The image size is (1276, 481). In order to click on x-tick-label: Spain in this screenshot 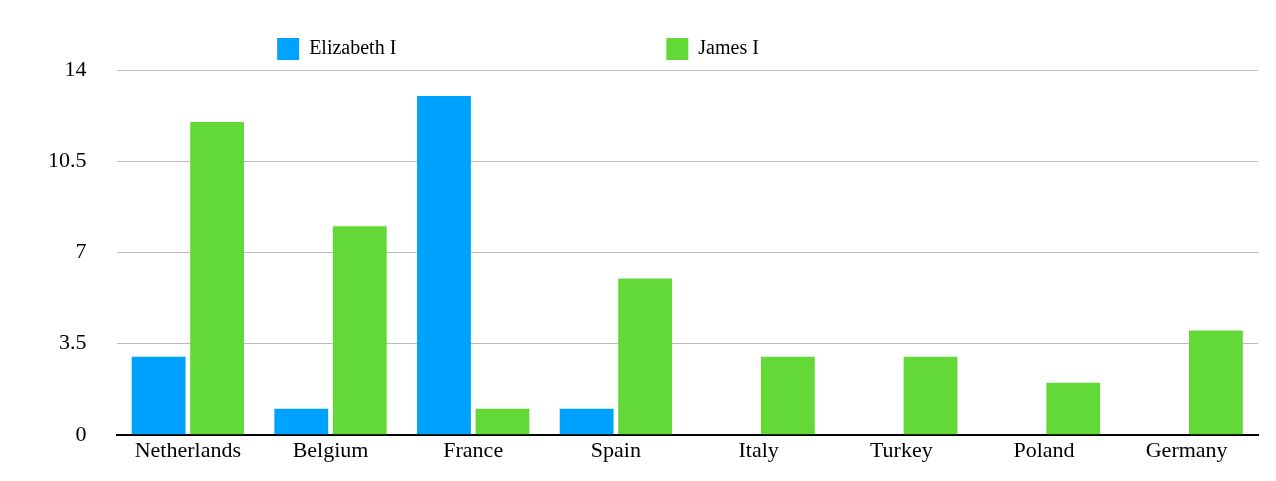, I will do `click(615, 449)`.